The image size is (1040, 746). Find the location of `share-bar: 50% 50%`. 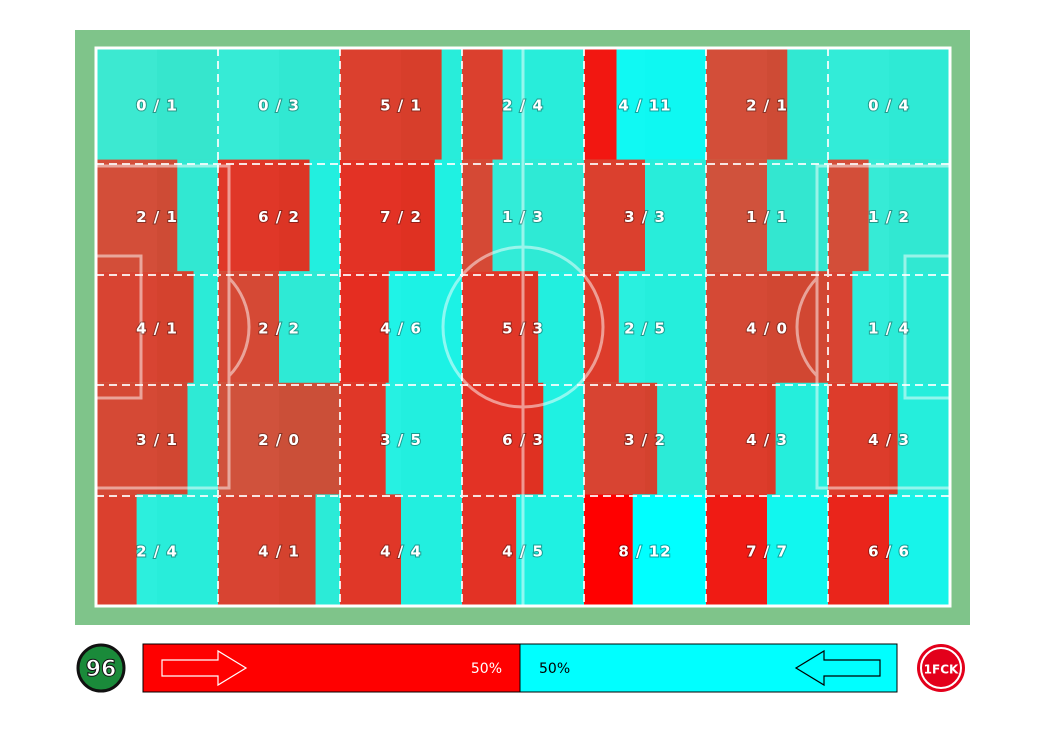

share-bar: 50% 50% is located at coordinates (520, 668).